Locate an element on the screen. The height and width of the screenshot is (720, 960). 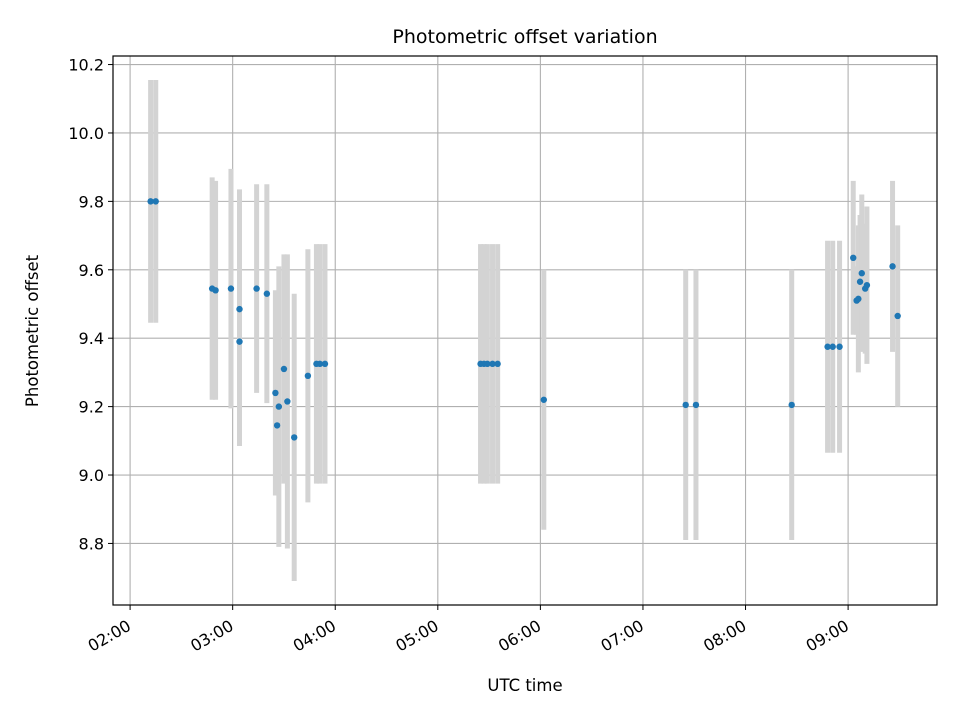
y-ticks: 8.8 9.0 9.2 9.4 9.6 9.8 10.0 10.2 is located at coordinates (90, 304).